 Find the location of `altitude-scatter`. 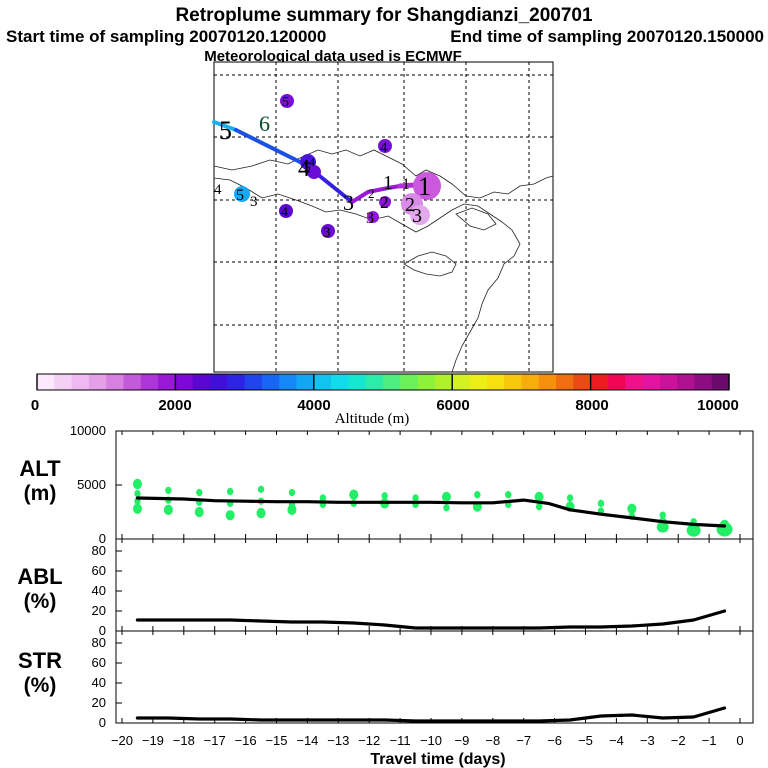

altitude-scatter is located at coordinates (432, 507).